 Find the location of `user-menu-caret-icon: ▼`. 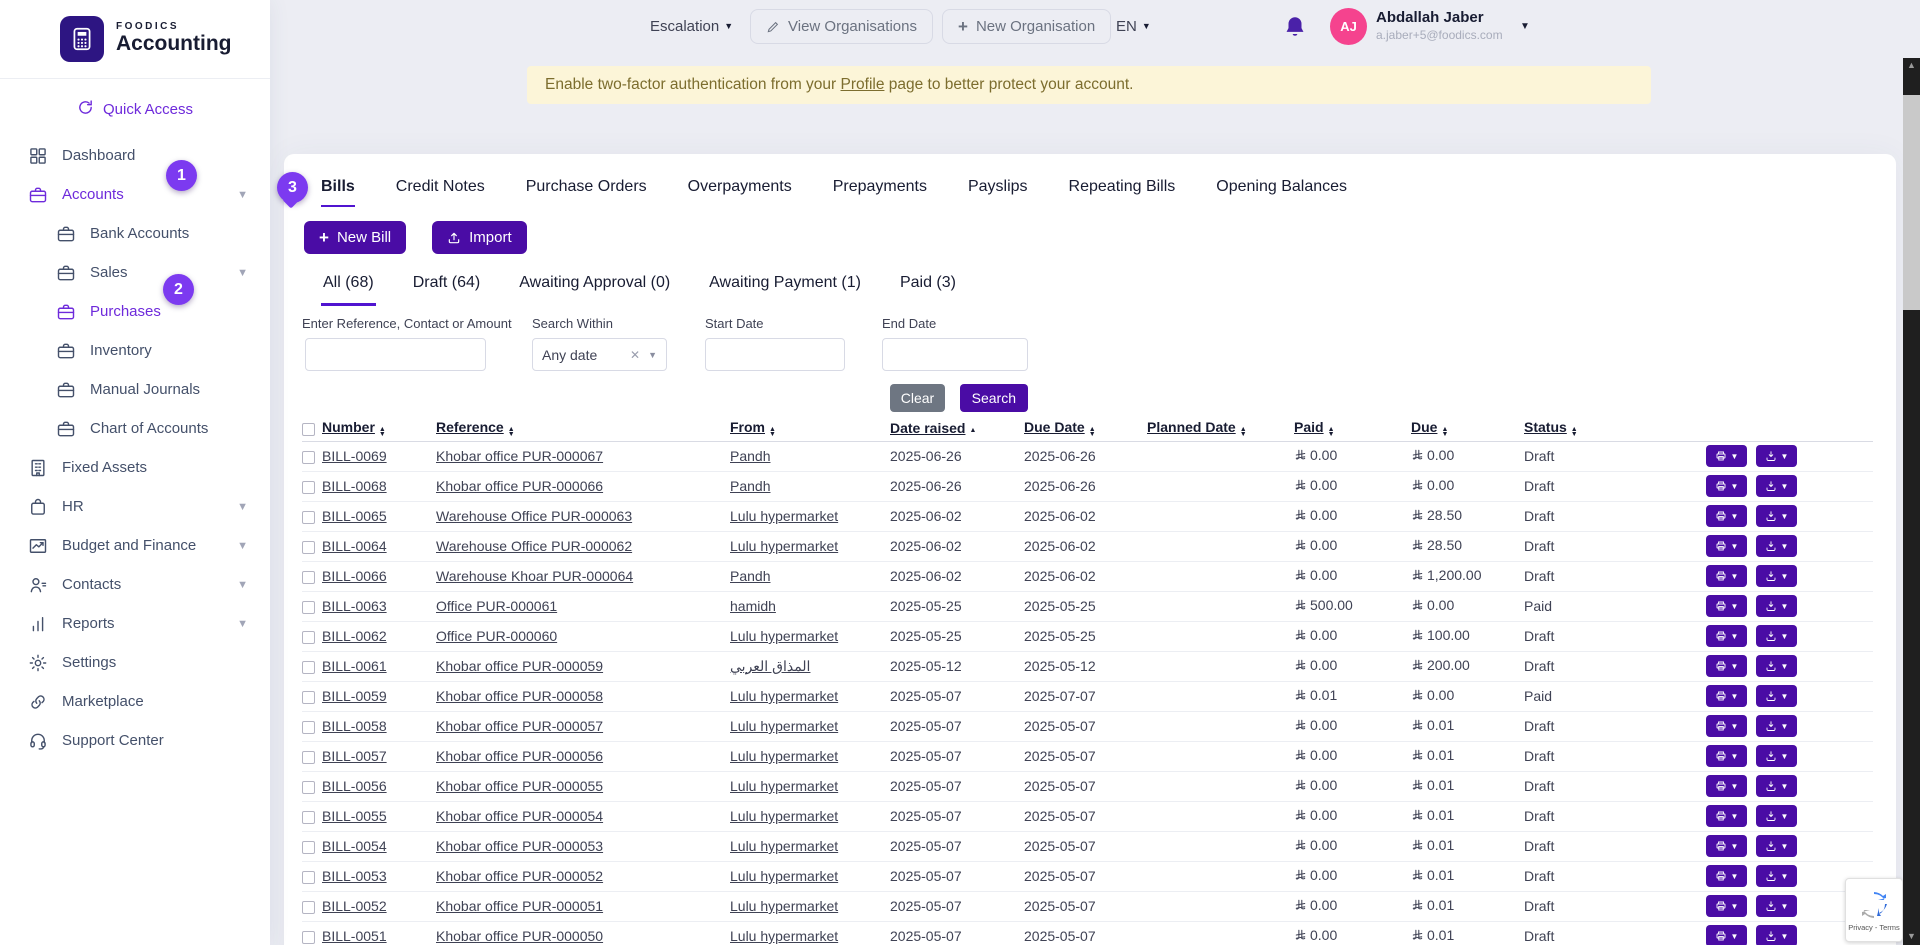

user-menu-caret-icon: ▼ is located at coordinates (1525, 26).